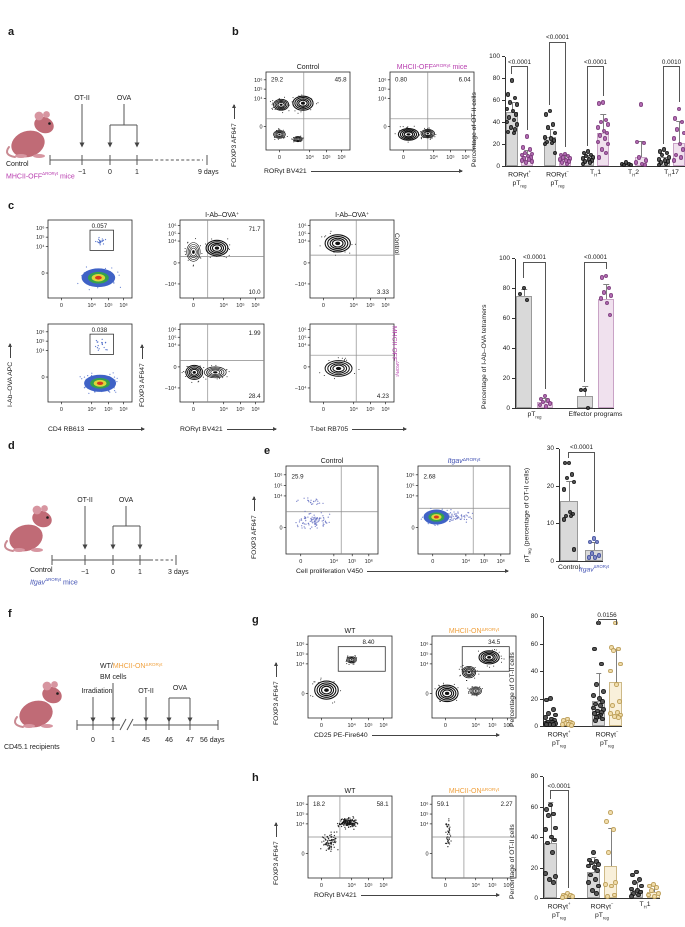 The image size is (685, 927). What do you see at coordinates (217, 366) in the screenshot?
I see `flow-plot-c-rorgt-off: 1.99 28.4 0 10⁴ 10⁵ 10⁶ 10⁶ 10⁵ 10⁴ 0 −10⁴` at bounding box center [217, 366].